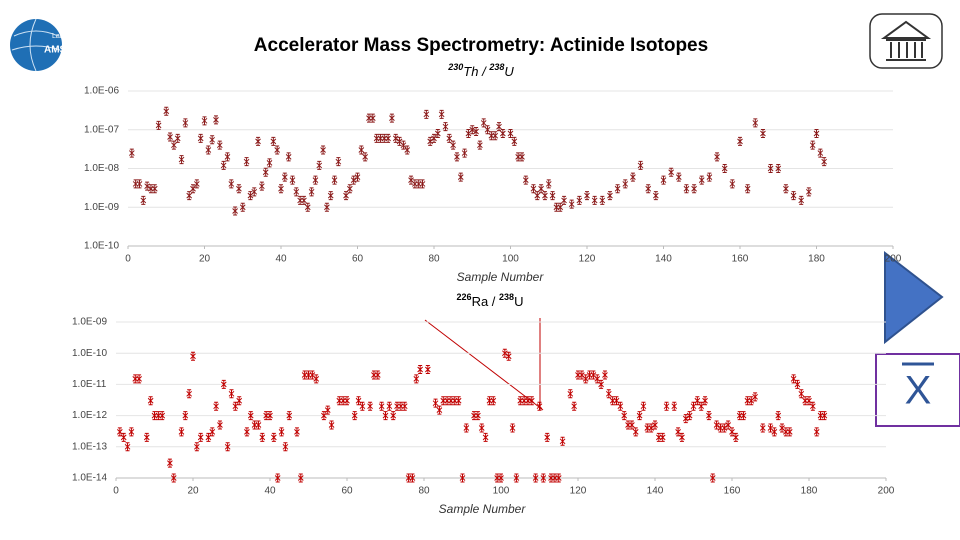  What do you see at coordinates (917, 390) in the screenshot?
I see `mean-box` at bounding box center [917, 390].